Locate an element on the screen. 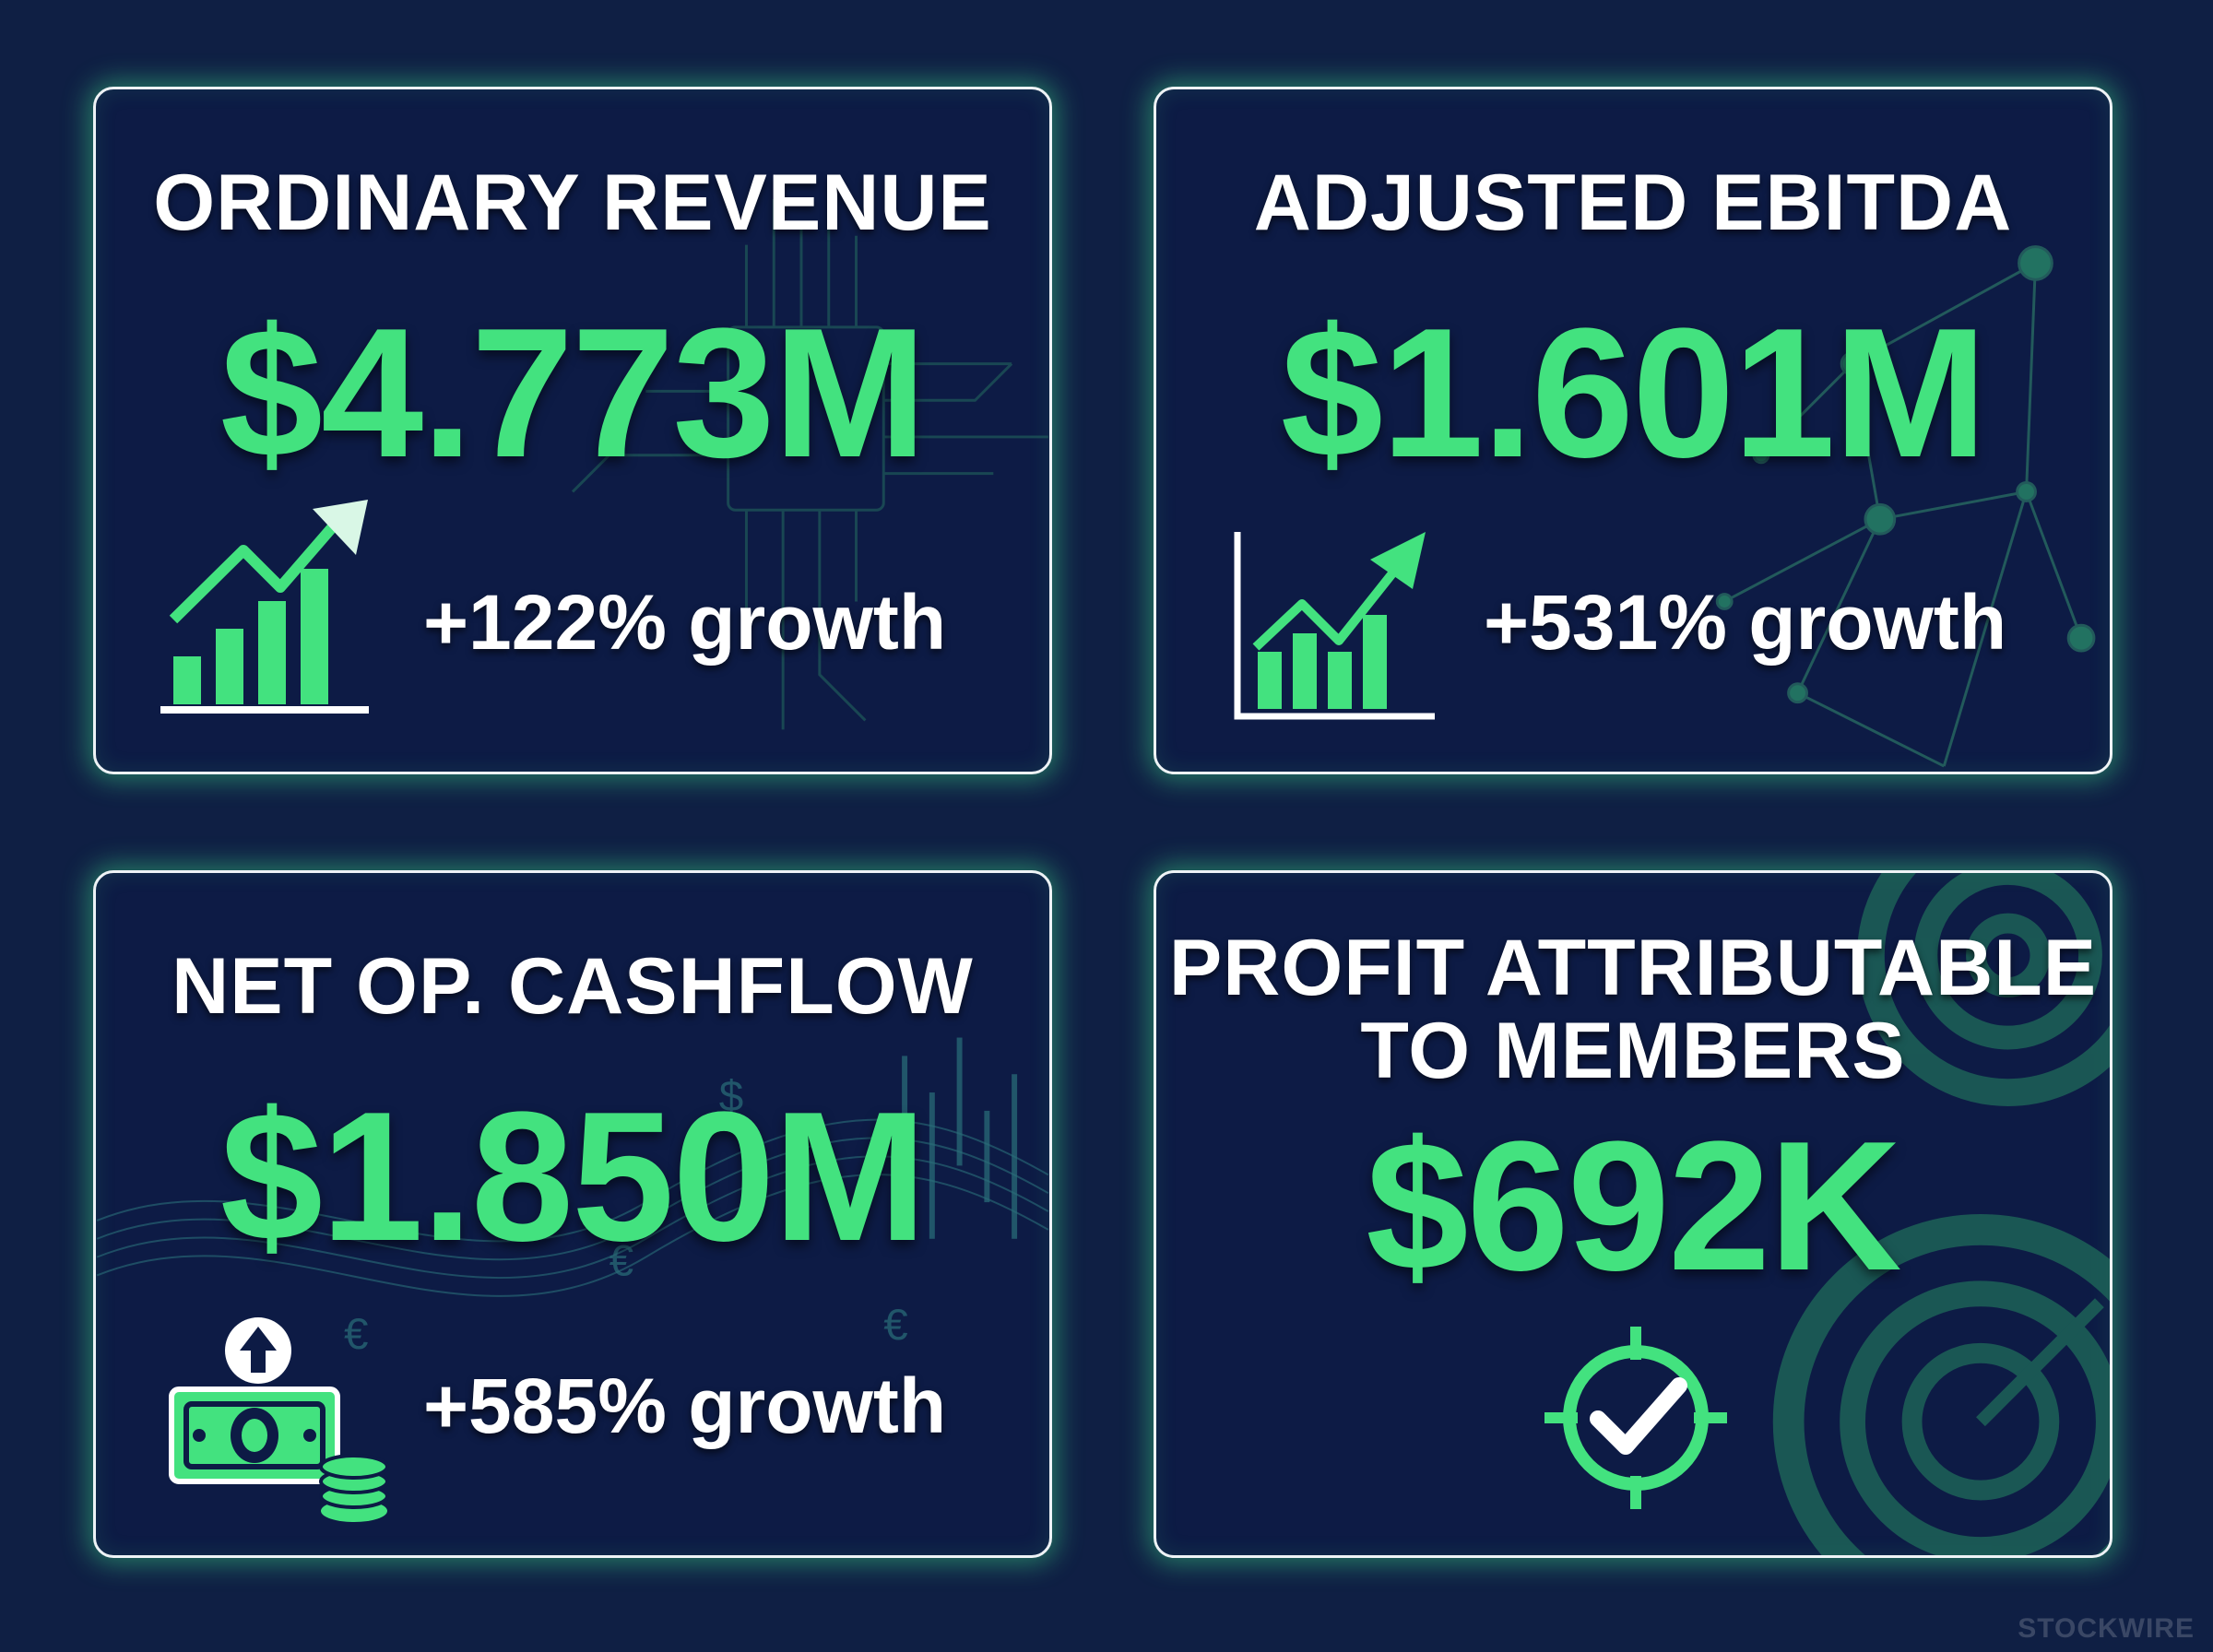 The width and height of the screenshot is (2213, 1652). growth-label: +122% growth is located at coordinates (685, 622).